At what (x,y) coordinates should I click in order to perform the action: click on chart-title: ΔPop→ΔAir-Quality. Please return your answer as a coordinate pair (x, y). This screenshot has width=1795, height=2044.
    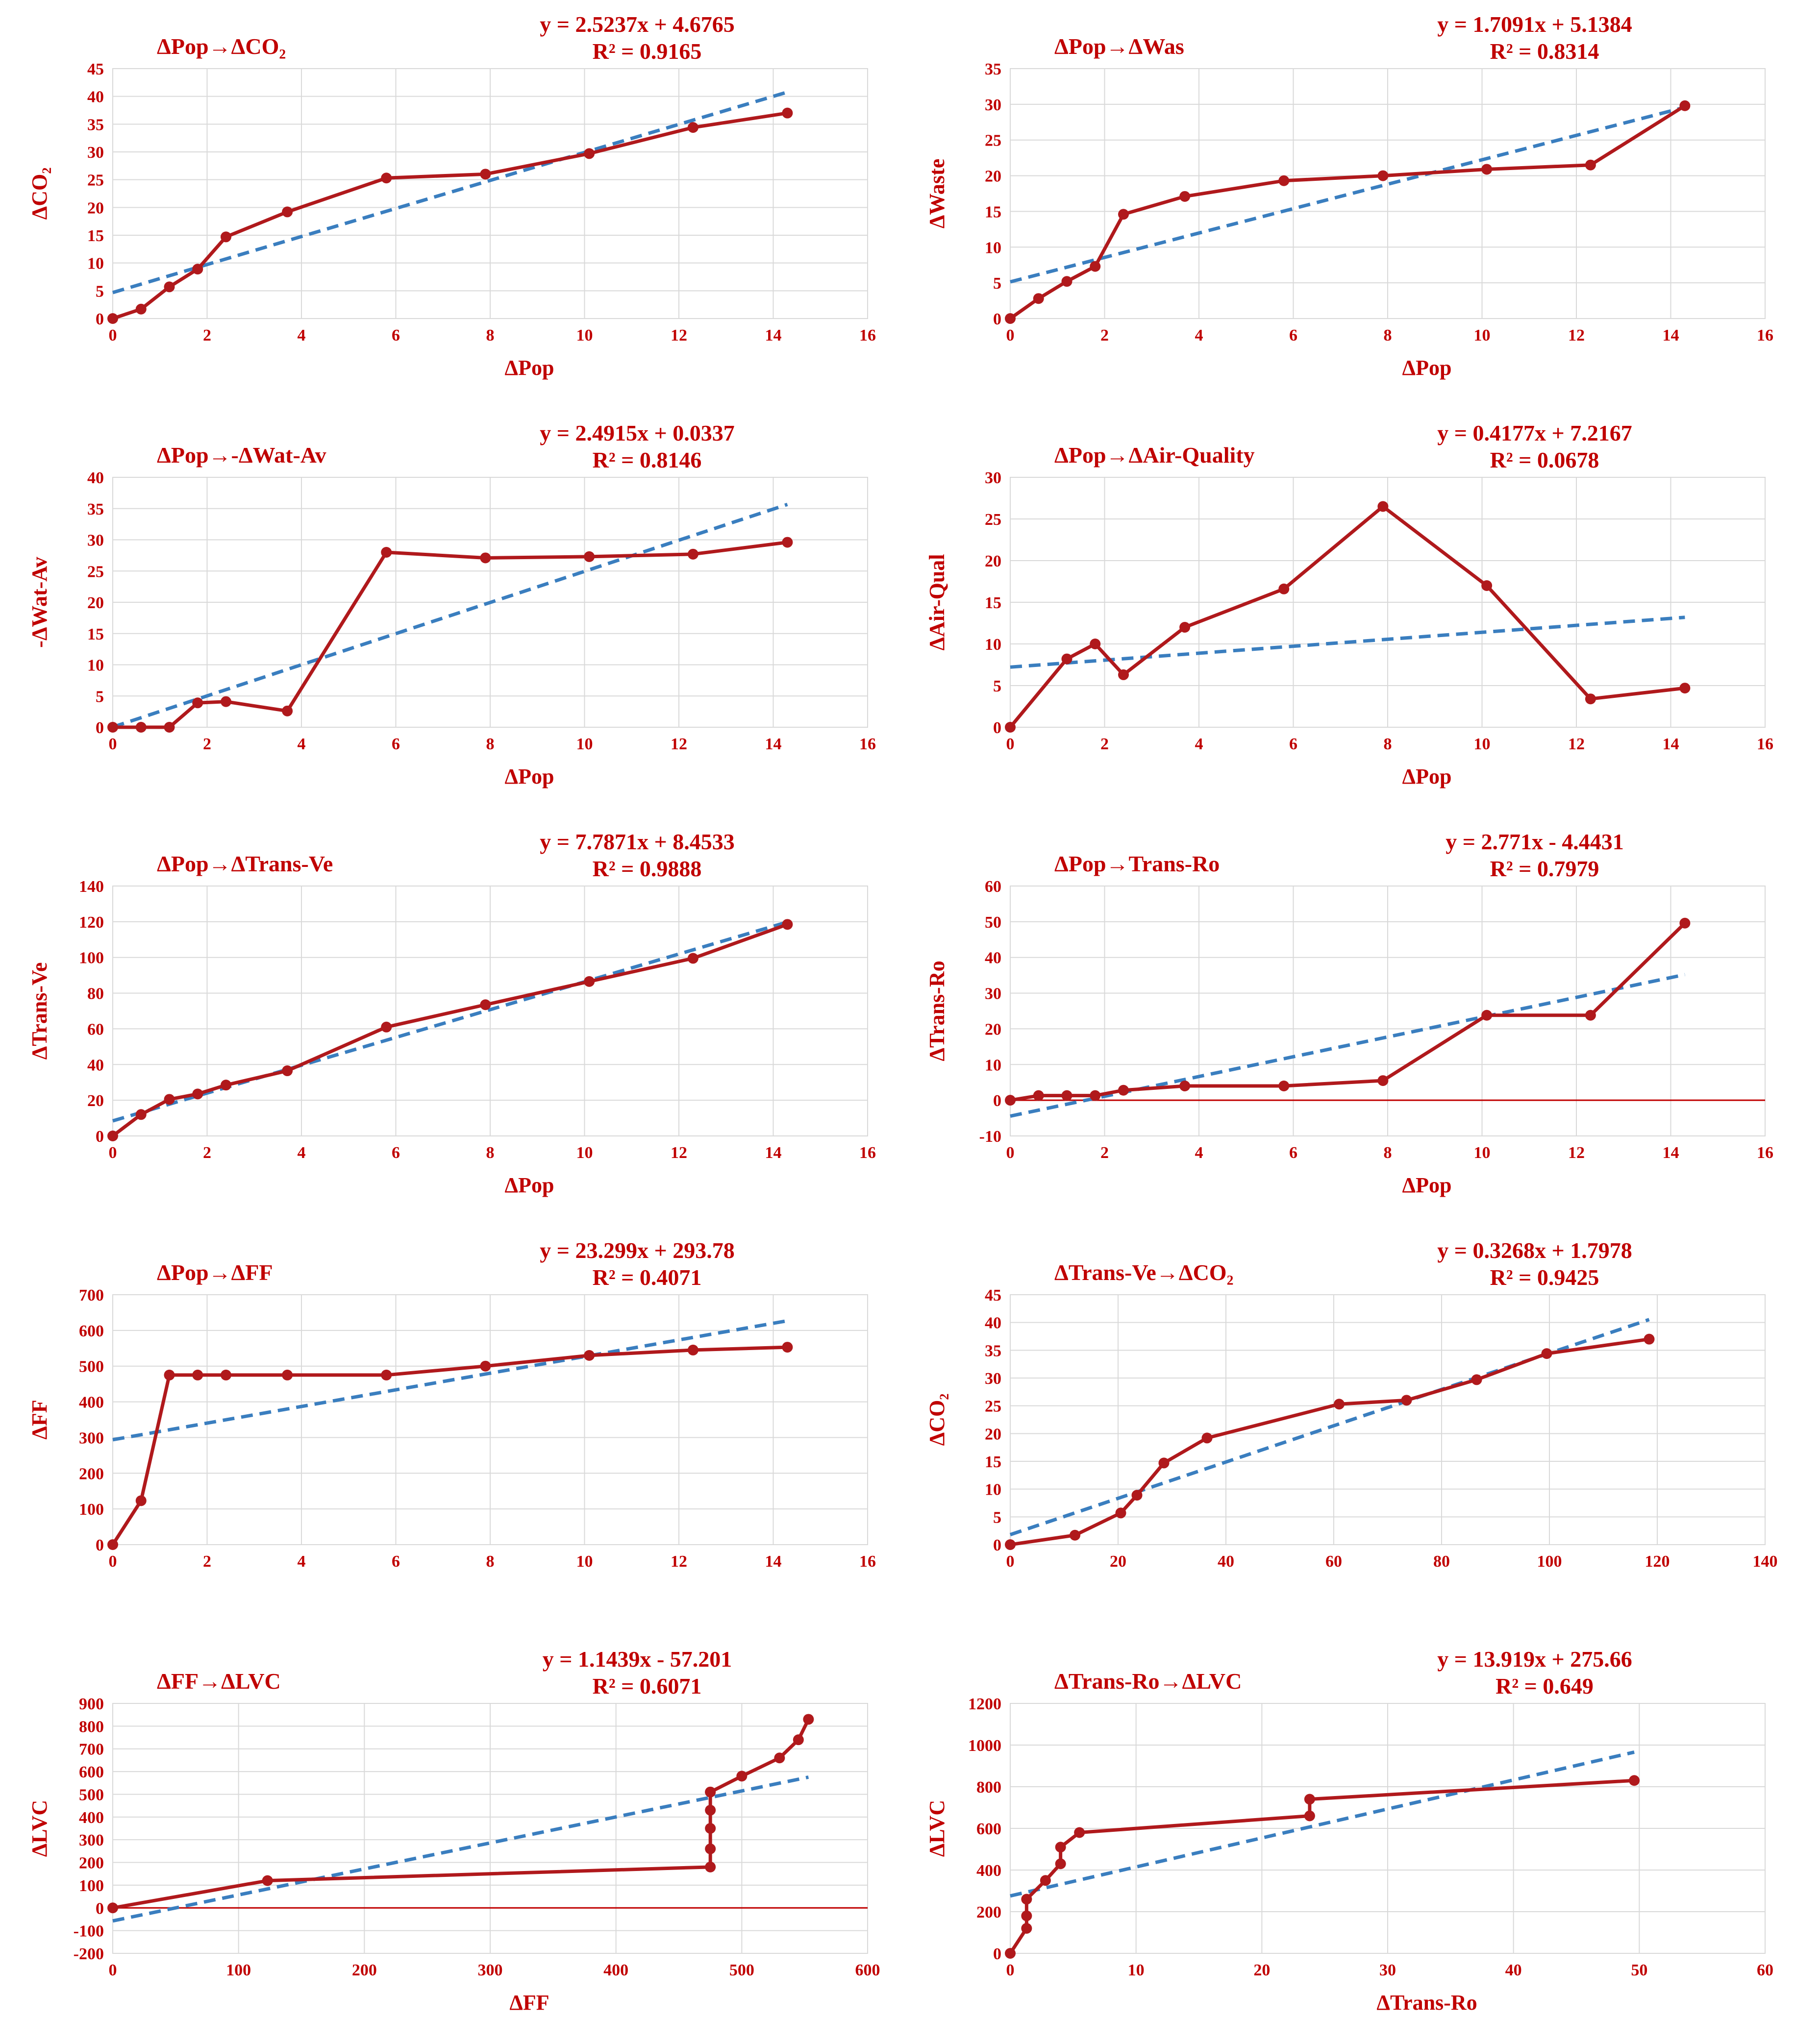
    Looking at the image, I should click on (1154, 455).